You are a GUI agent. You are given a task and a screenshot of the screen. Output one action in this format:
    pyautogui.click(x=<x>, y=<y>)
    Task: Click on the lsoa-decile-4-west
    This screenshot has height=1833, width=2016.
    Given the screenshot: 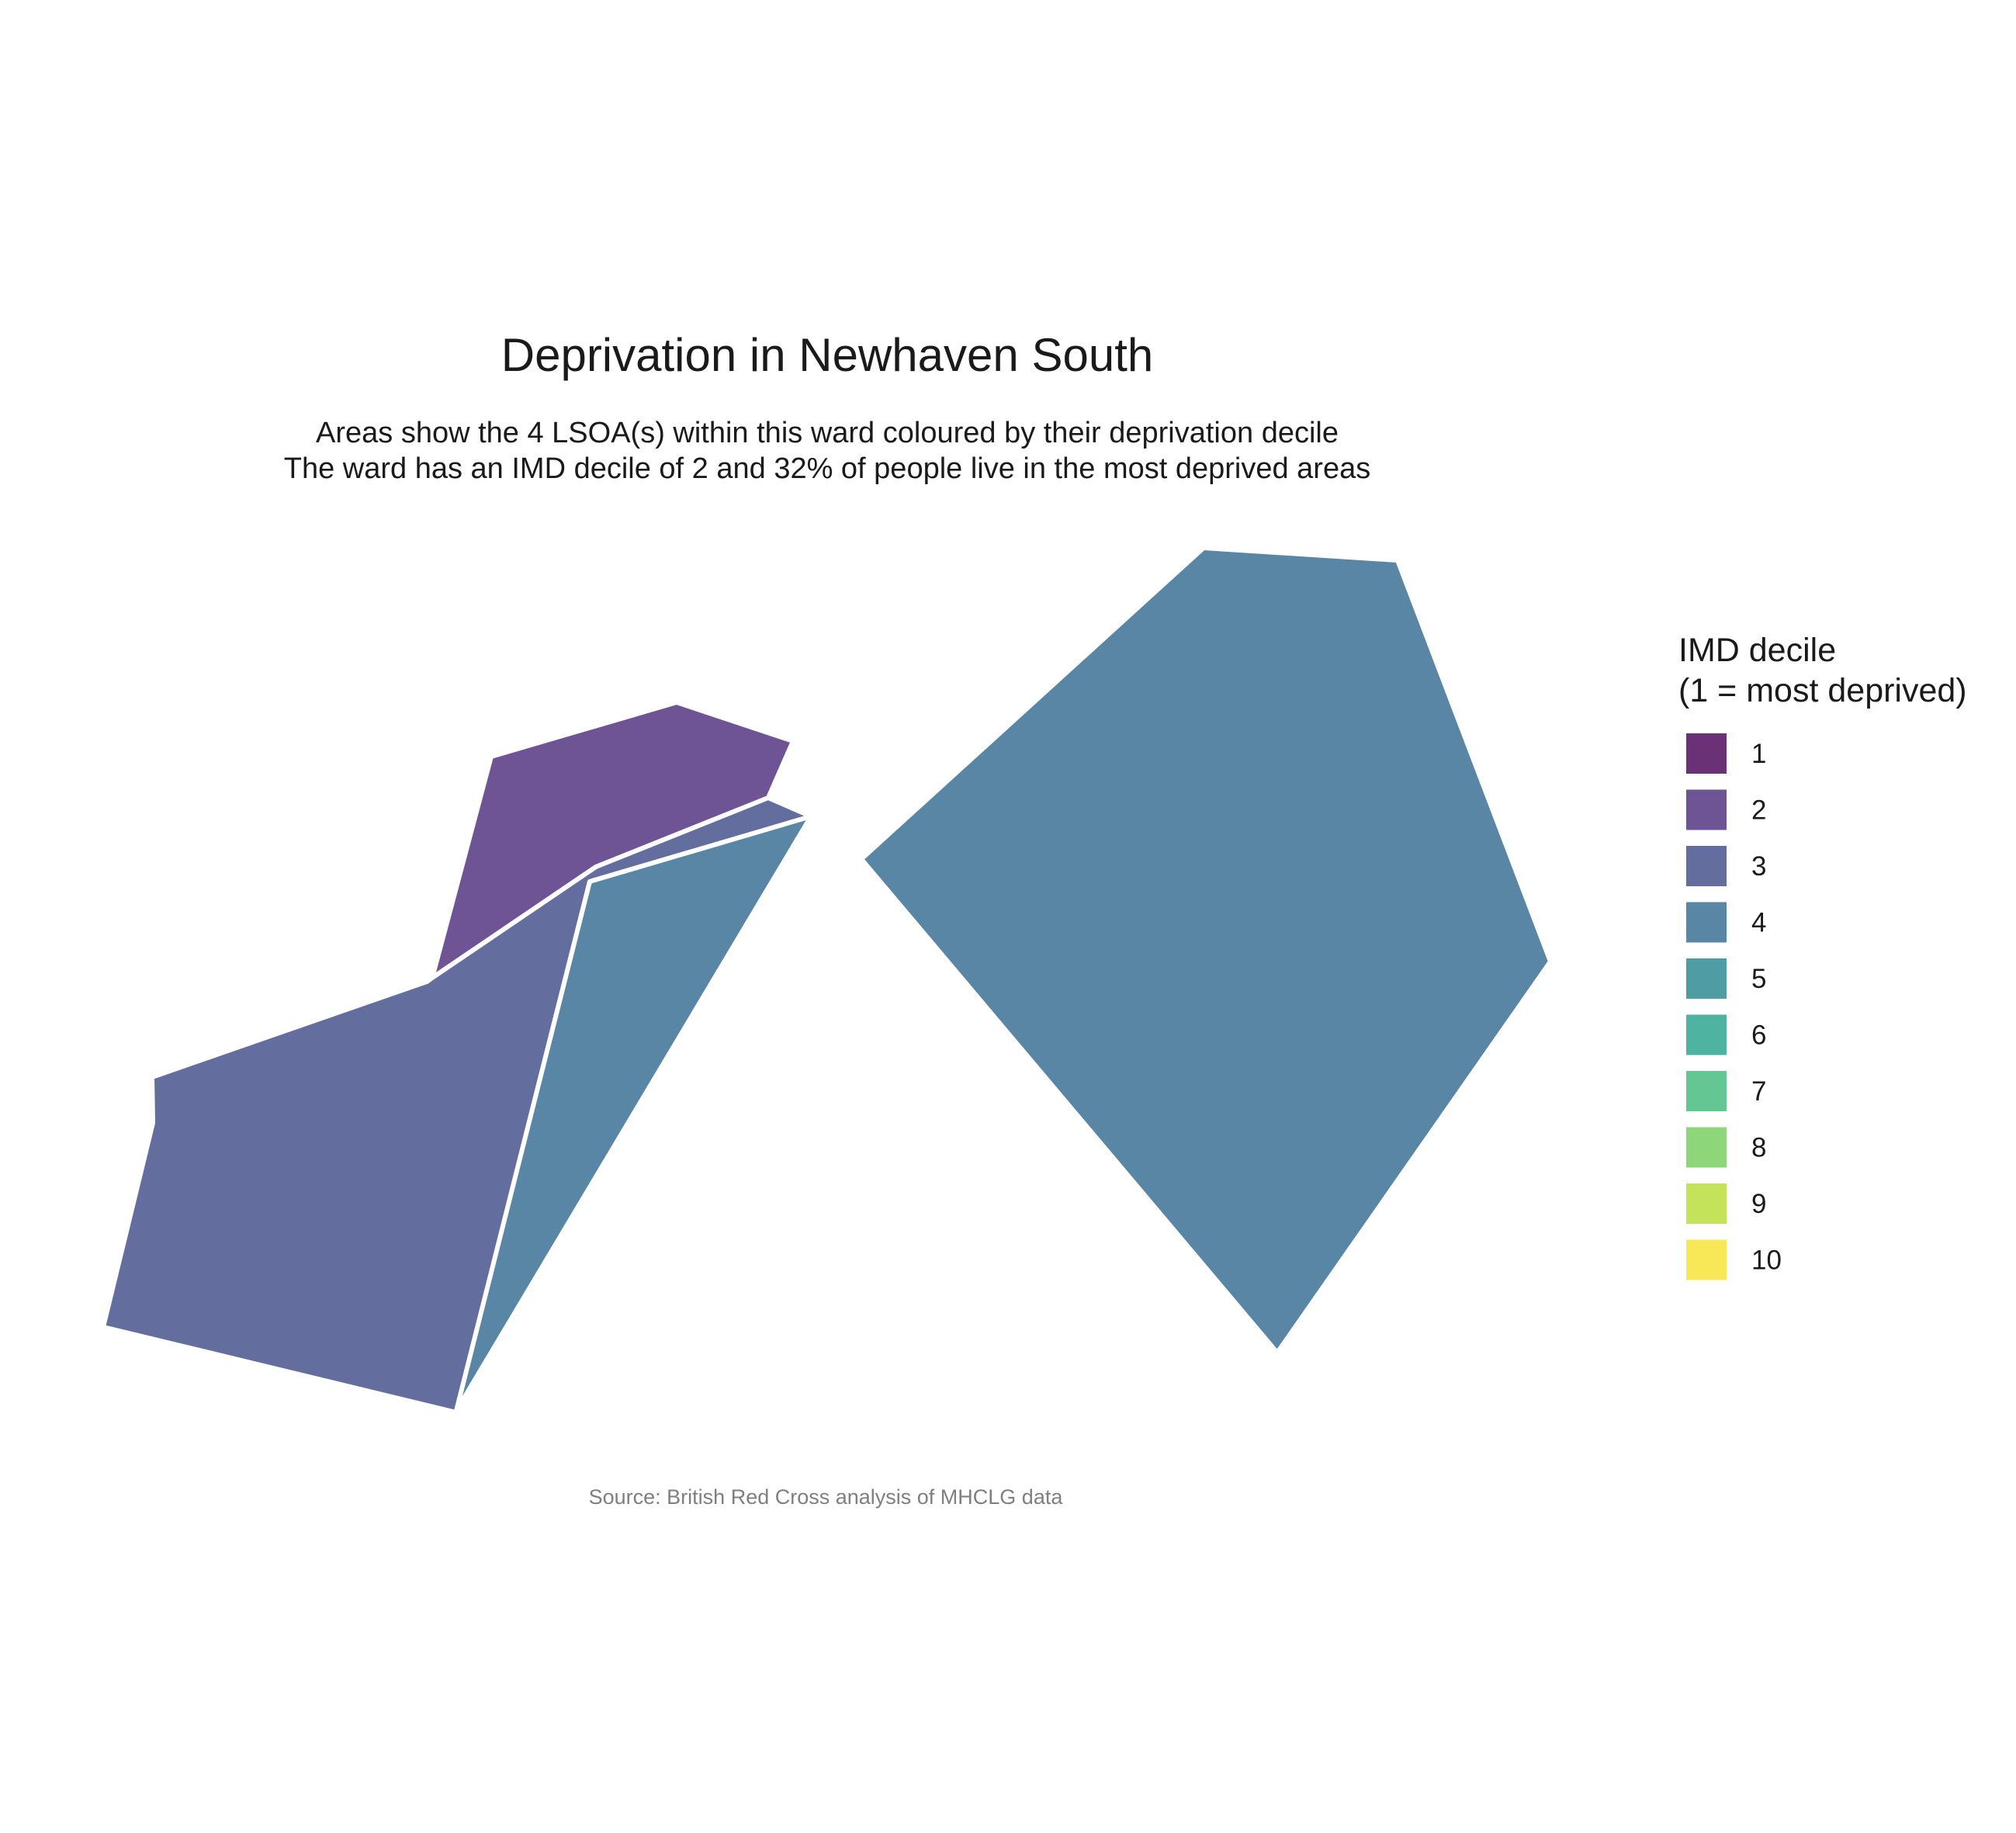 What is the action you would take?
    pyautogui.click(x=634, y=1114)
    